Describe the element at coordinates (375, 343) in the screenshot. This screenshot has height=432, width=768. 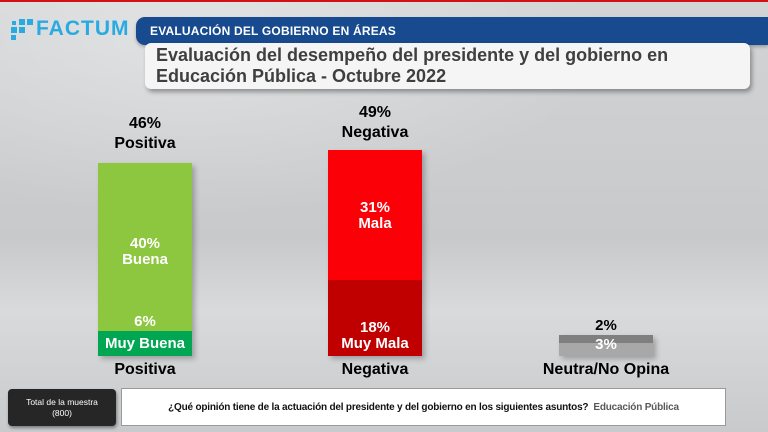
I see `muy-mala-name: Muy Mala` at that location.